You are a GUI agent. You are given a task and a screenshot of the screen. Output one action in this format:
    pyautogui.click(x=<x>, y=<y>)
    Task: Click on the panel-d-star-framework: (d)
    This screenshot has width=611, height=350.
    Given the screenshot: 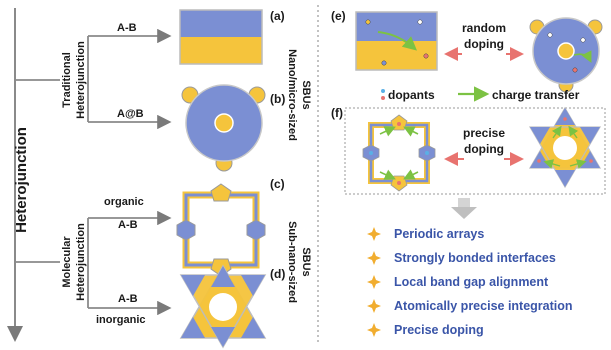 What is the action you would take?
    pyautogui.click(x=232, y=306)
    